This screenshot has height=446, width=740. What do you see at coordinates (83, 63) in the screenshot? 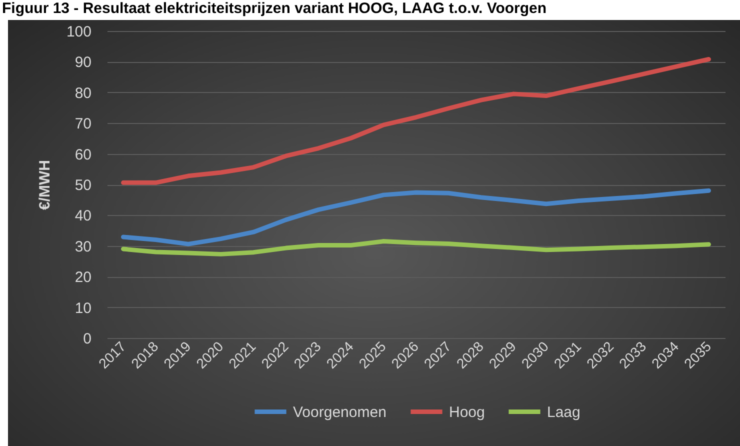
I see `y-tick-label: 90` at bounding box center [83, 63].